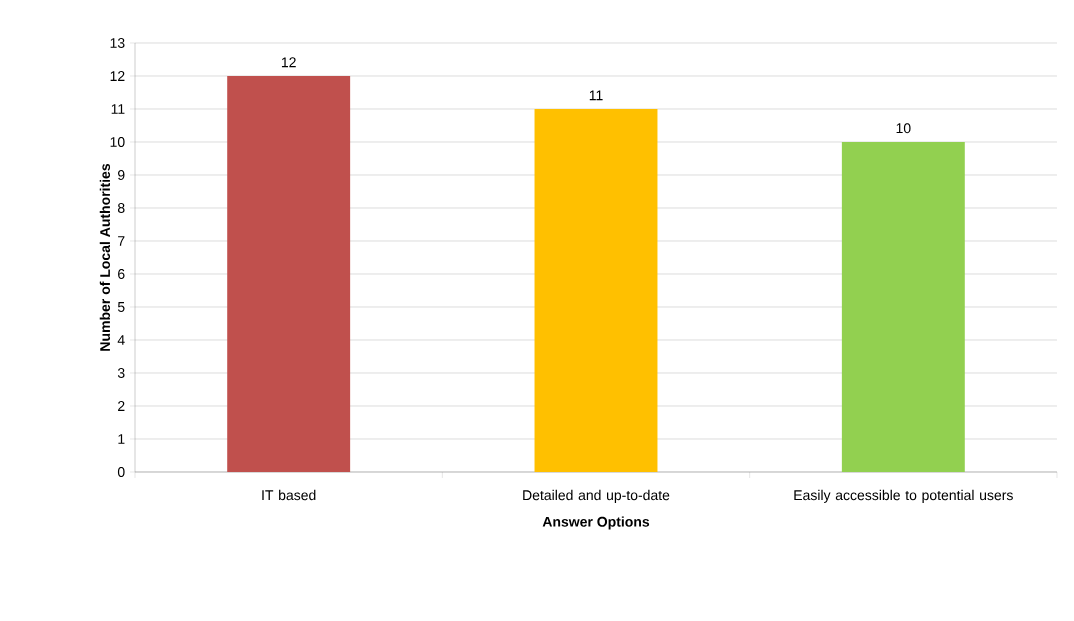  I want to click on y-tick-label: 5, so click(121, 307).